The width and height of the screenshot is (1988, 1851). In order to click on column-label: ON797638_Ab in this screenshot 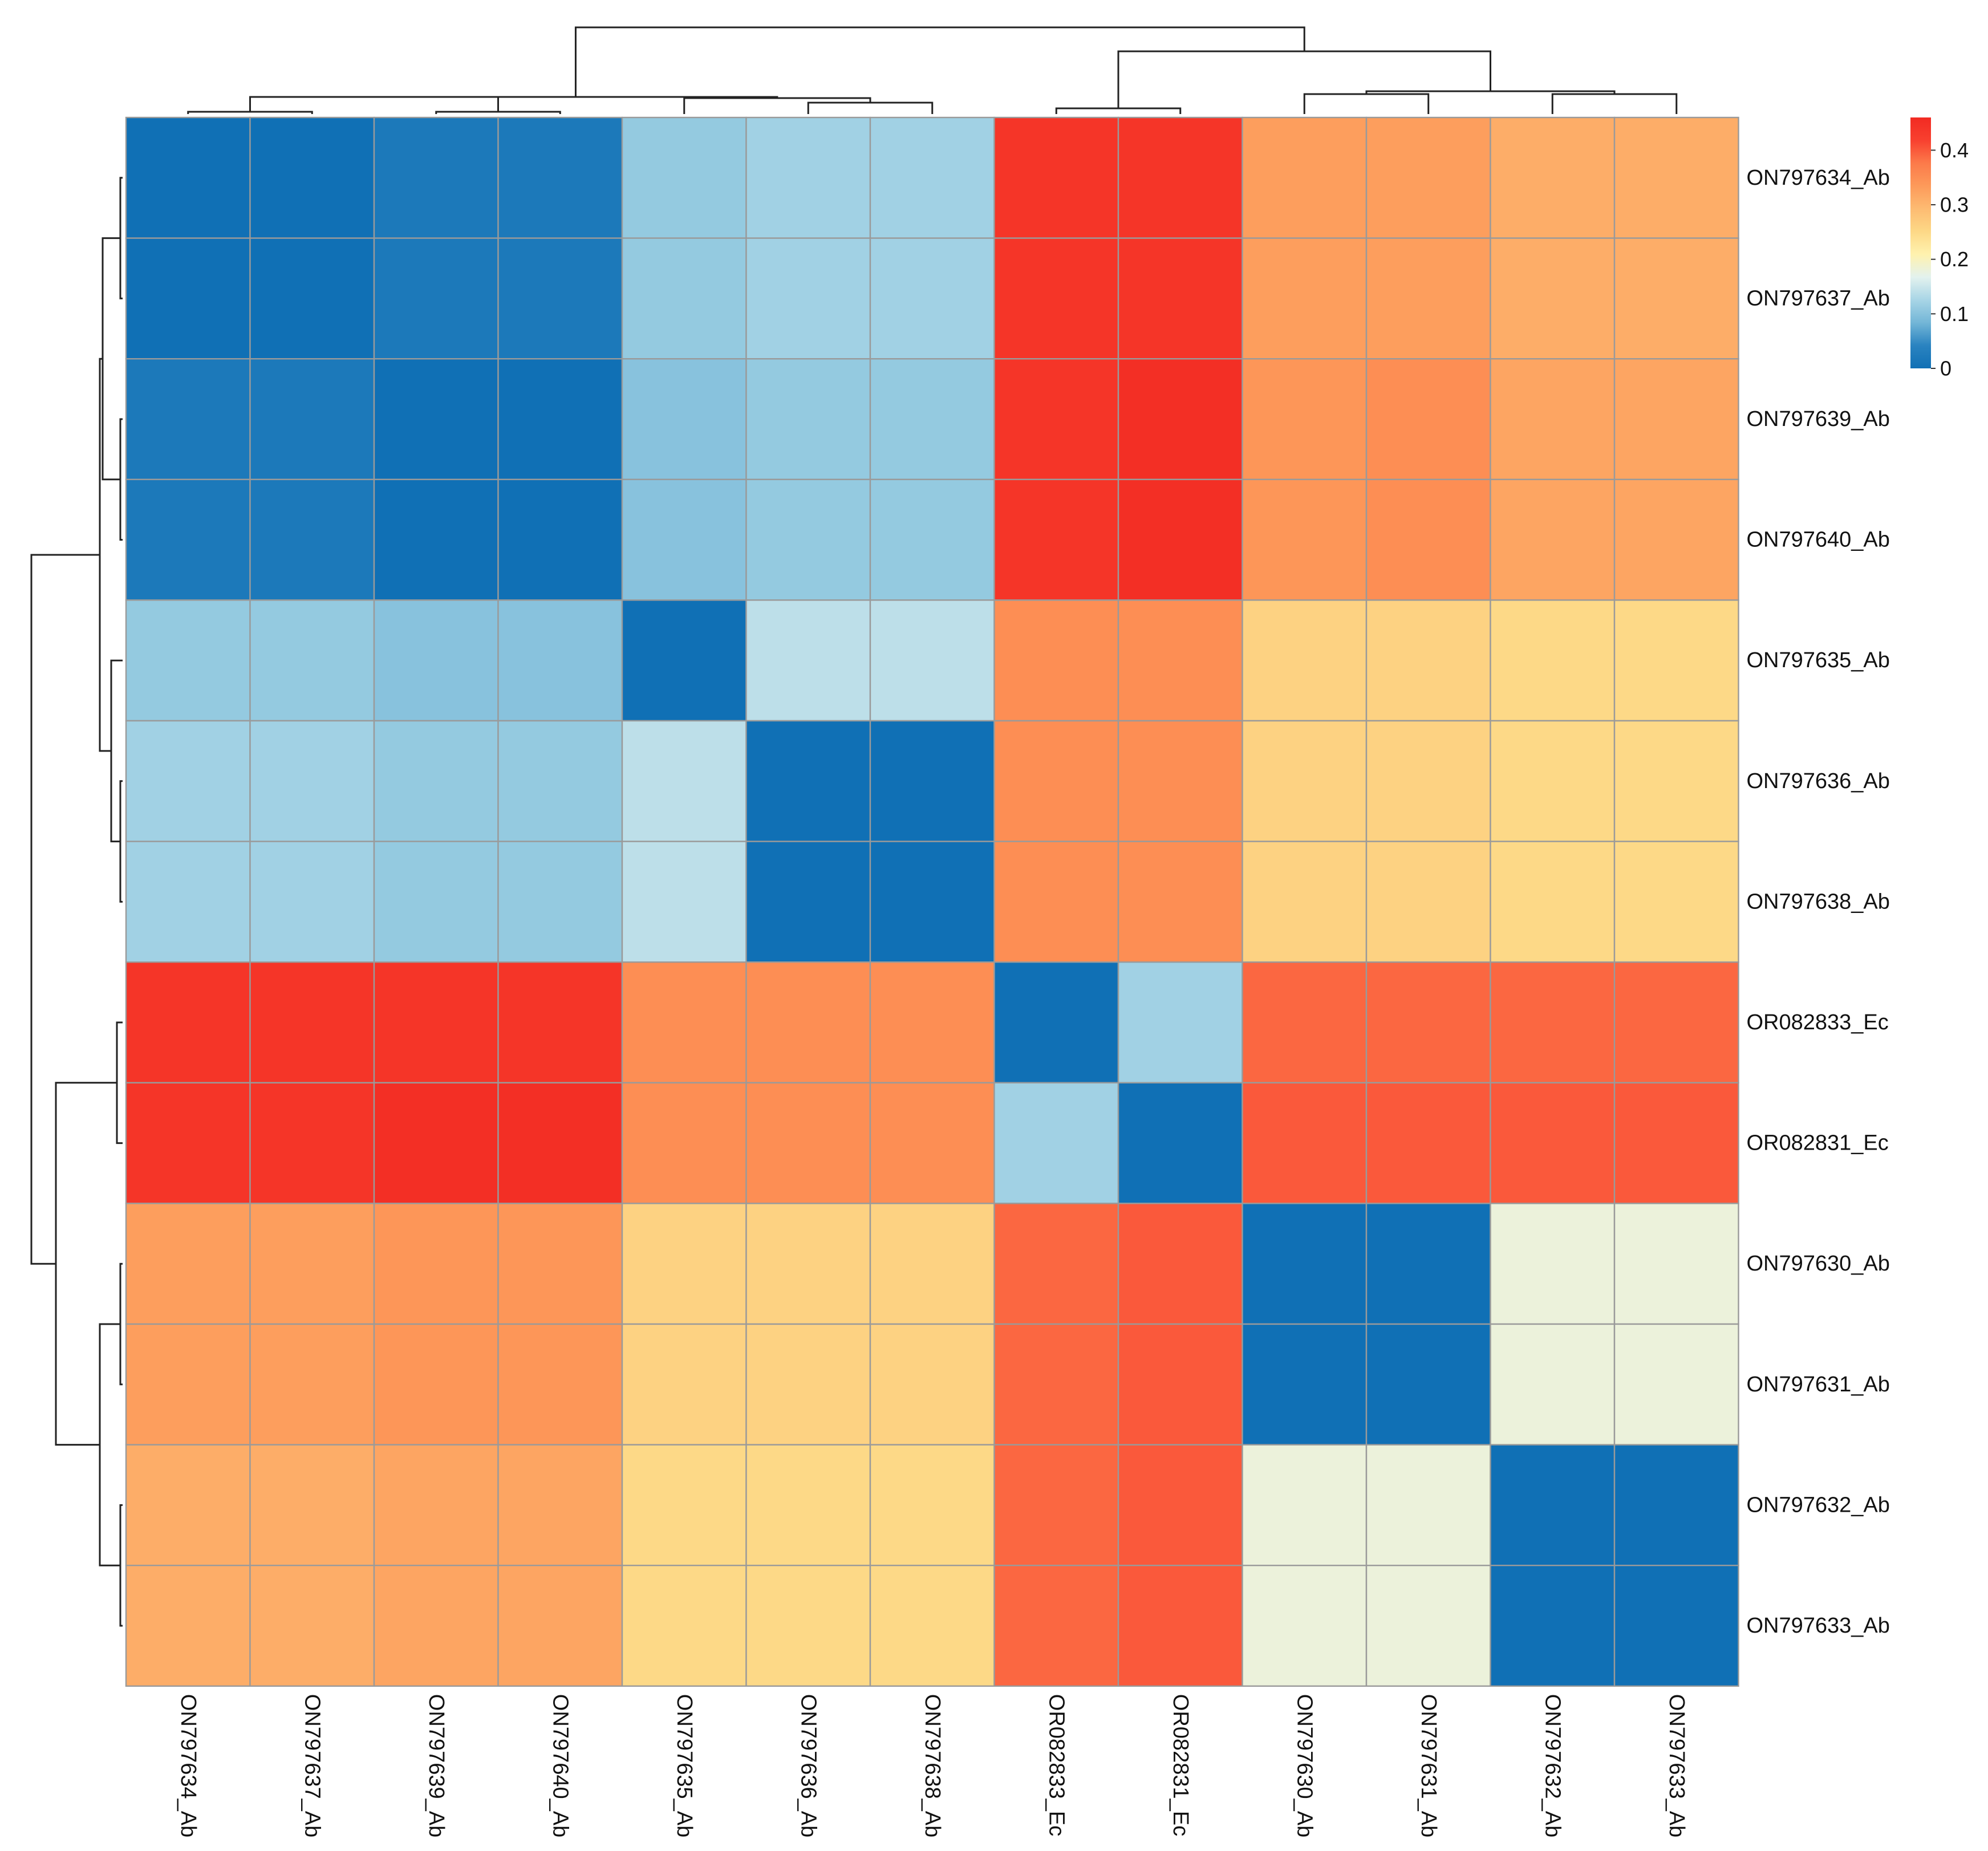, I will do `click(932, 1765)`.